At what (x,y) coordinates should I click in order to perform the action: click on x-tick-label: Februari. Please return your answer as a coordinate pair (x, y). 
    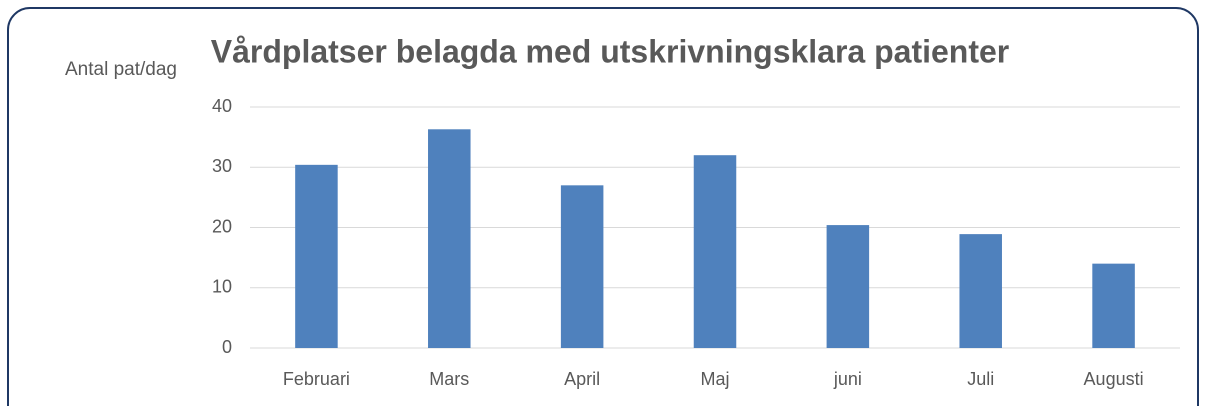
    Looking at the image, I should click on (316, 379).